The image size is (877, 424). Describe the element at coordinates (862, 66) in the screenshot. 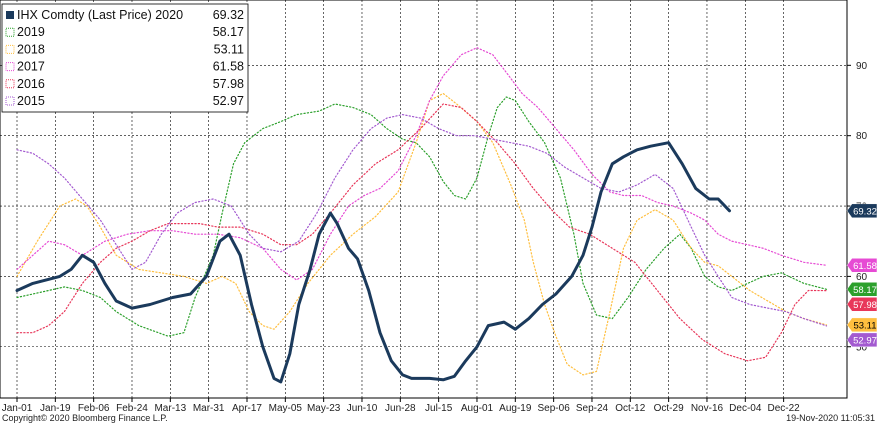

I see `y-tick-label: 90` at that location.